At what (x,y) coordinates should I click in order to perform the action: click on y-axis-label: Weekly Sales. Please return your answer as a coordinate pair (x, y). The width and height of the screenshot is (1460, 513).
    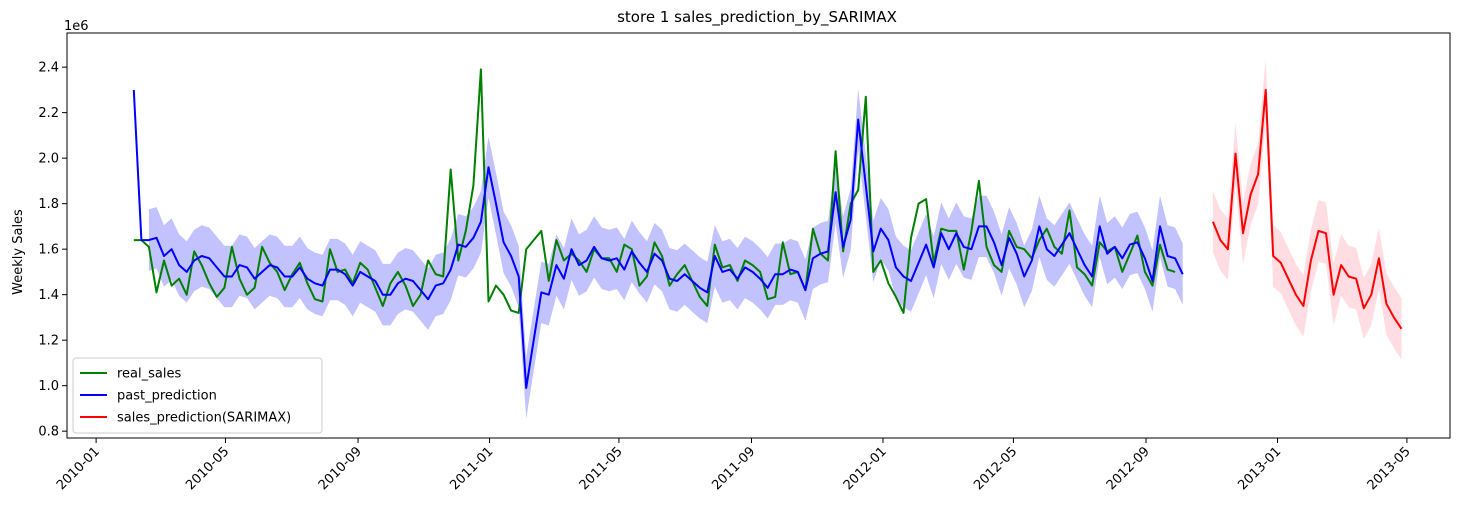
    Looking at the image, I should click on (18, 252).